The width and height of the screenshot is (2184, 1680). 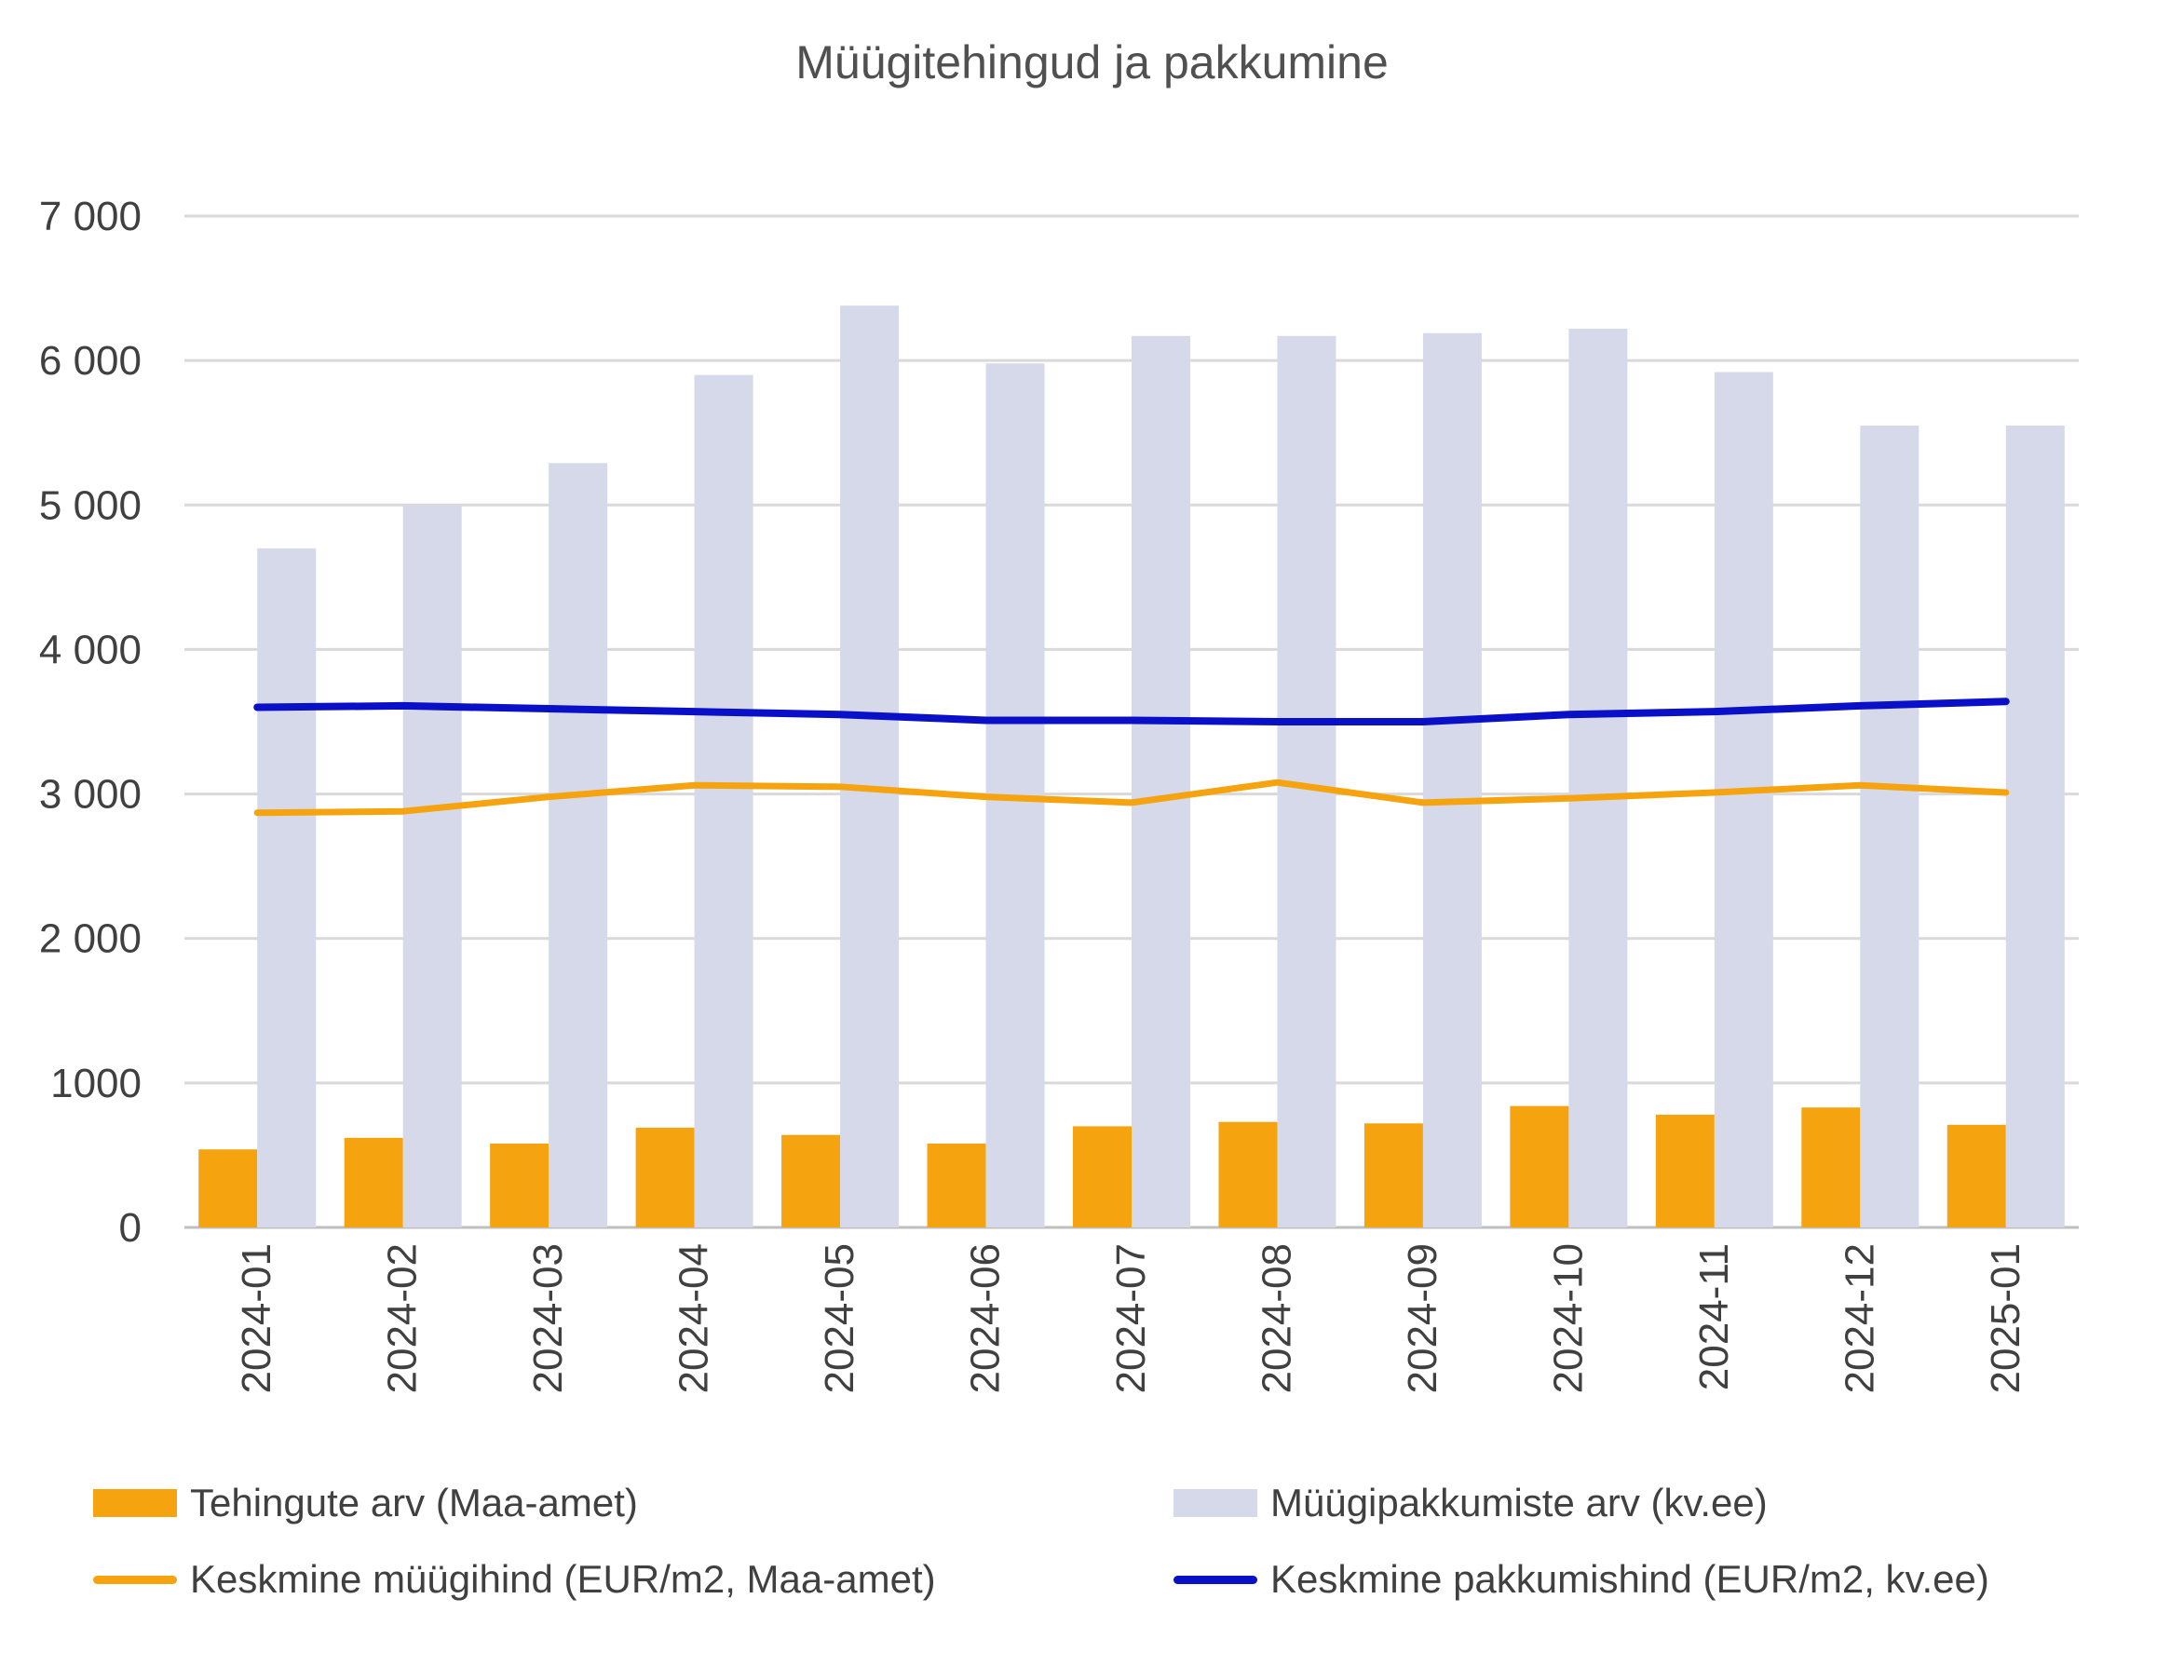 I want to click on lines, so click(x=1131, y=757).